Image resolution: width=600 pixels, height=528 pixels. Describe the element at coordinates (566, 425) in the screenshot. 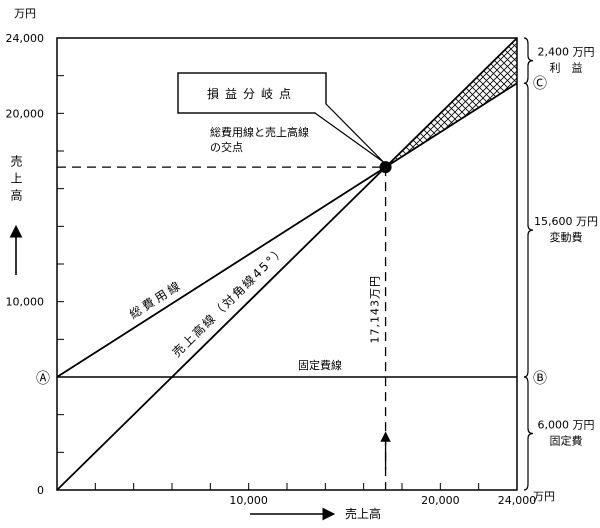

I see `right-annotation-2-line-0: 6,000 万円` at that location.